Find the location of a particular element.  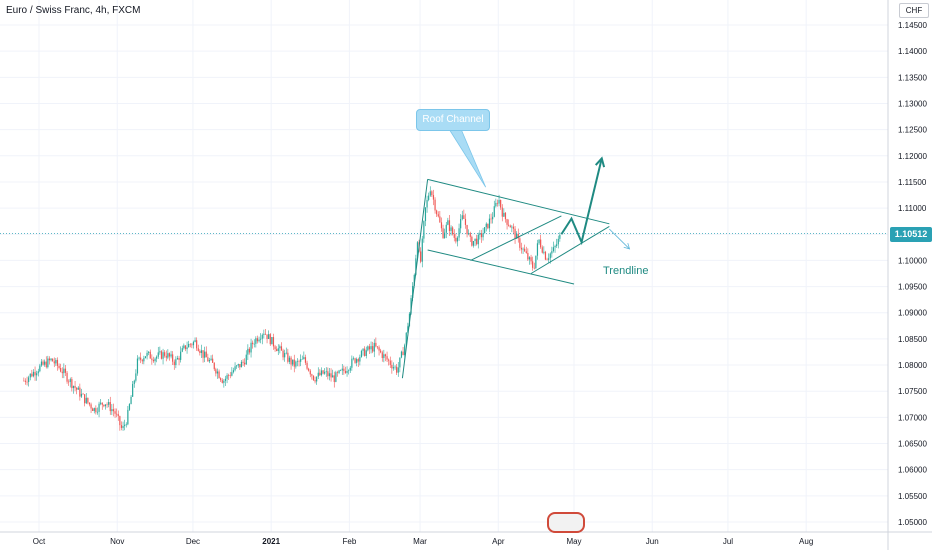

x-tick-label: Feb is located at coordinates (350, 541).